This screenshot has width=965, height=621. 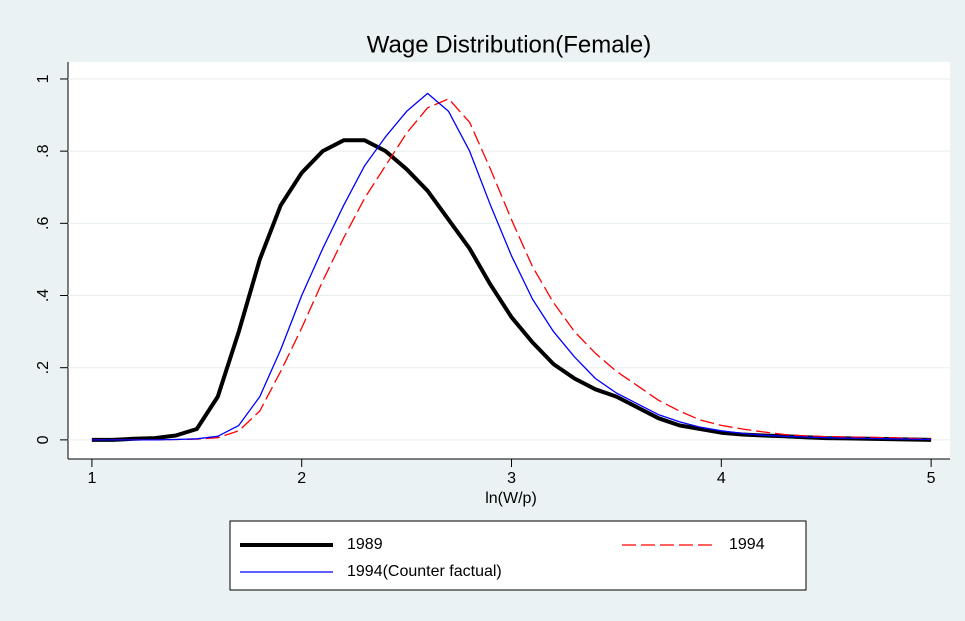 I want to click on y-tick-label: .2, so click(x=43, y=367).